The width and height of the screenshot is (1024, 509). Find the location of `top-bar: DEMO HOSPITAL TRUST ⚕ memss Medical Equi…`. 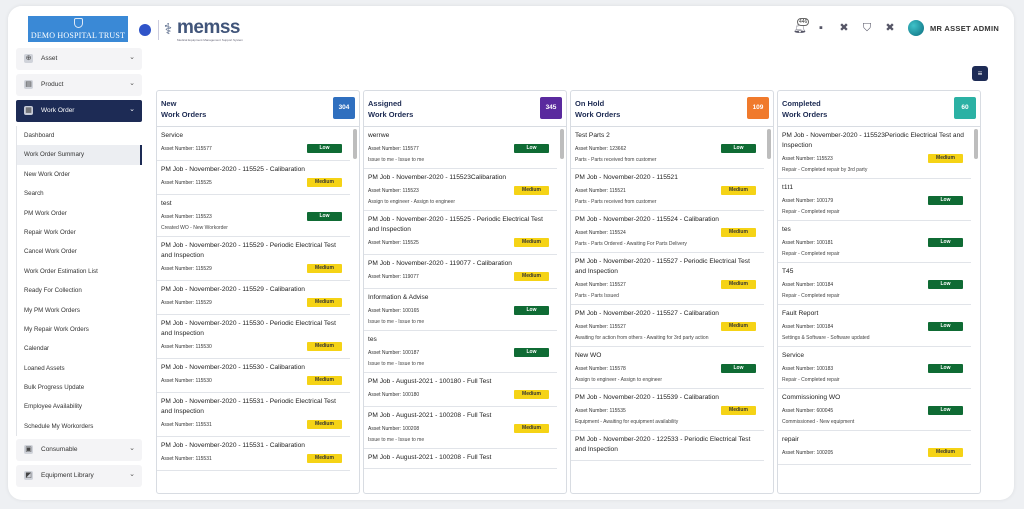

top-bar: DEMO HOSPITAL TRUST ⚕ memss Medical Equi… is located at coordinates (511, 29).